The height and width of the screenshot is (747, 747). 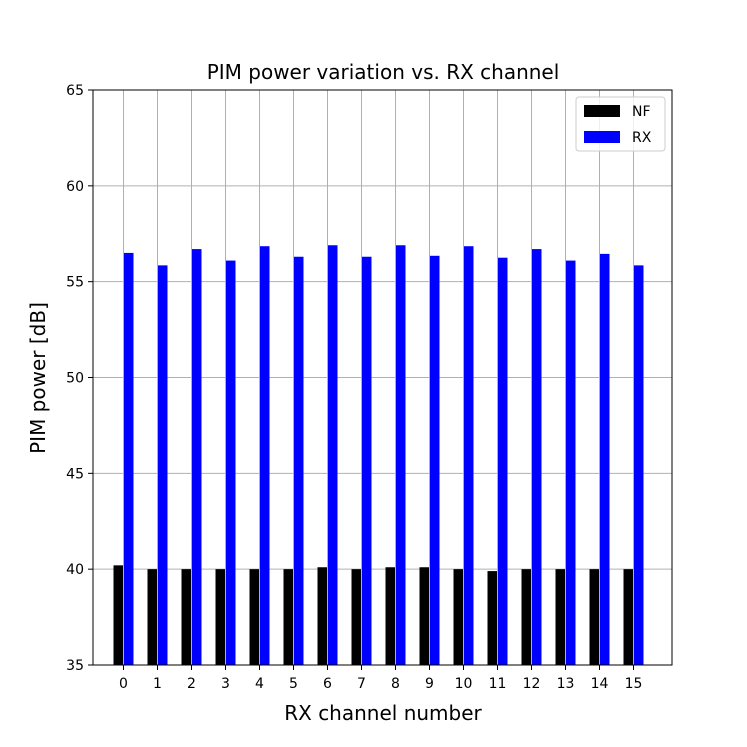 I want to click on x-tick-label: 15, so click(x=634, y=684).